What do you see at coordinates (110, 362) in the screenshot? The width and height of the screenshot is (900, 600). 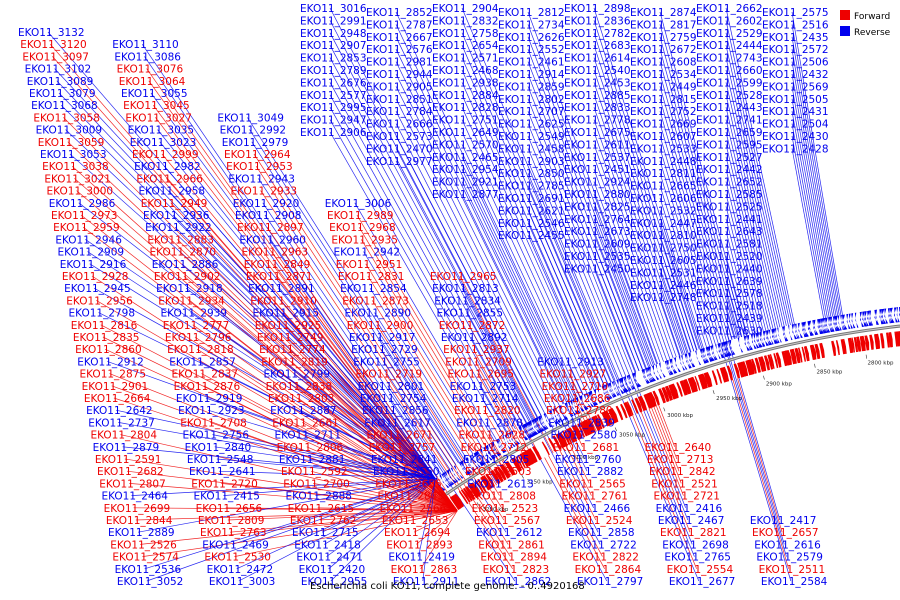 I see `feature-label: EKO11_2912` at bounding box center [110, 362].